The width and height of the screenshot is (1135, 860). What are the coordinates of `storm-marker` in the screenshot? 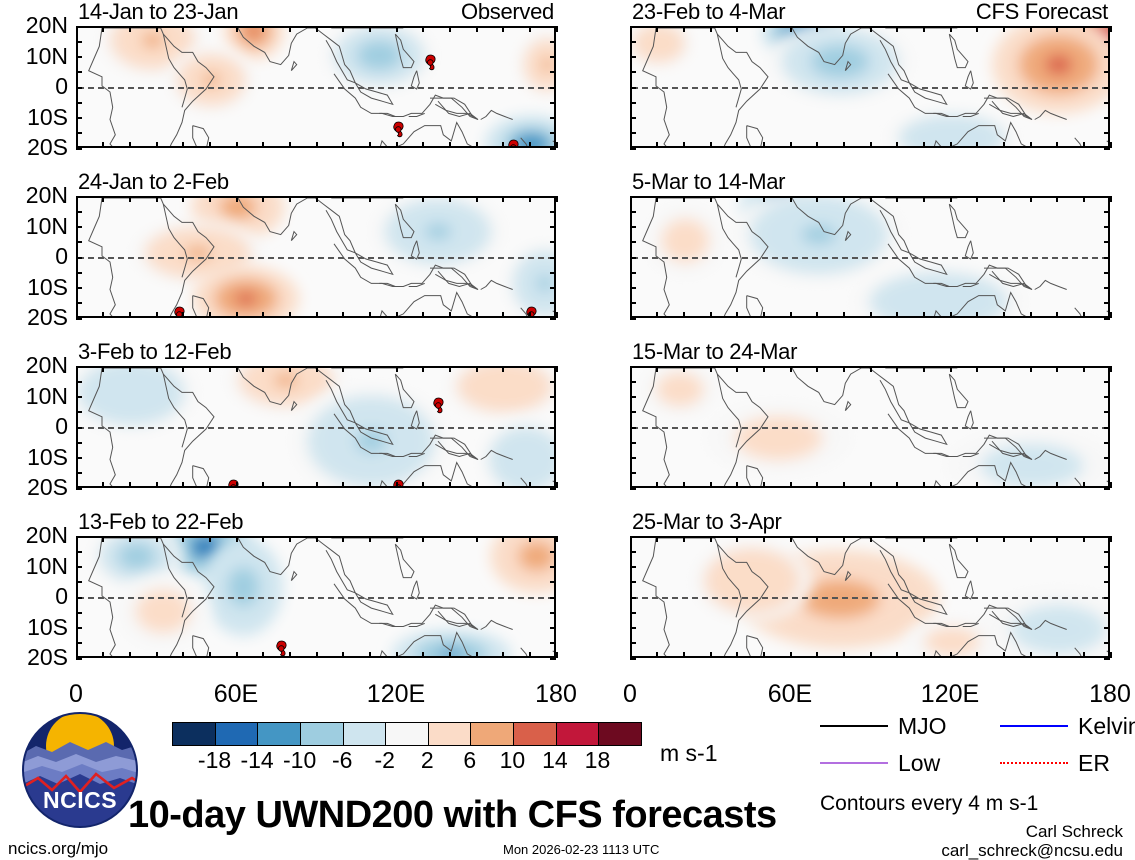 It's located at (398, 129).